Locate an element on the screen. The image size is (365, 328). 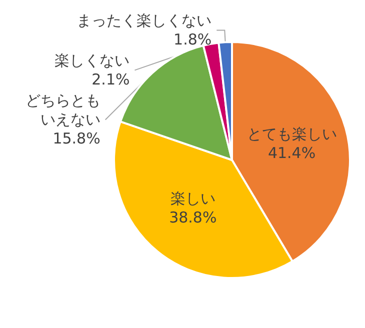
data-label: 2.1% is located at coordinates (111, 79).